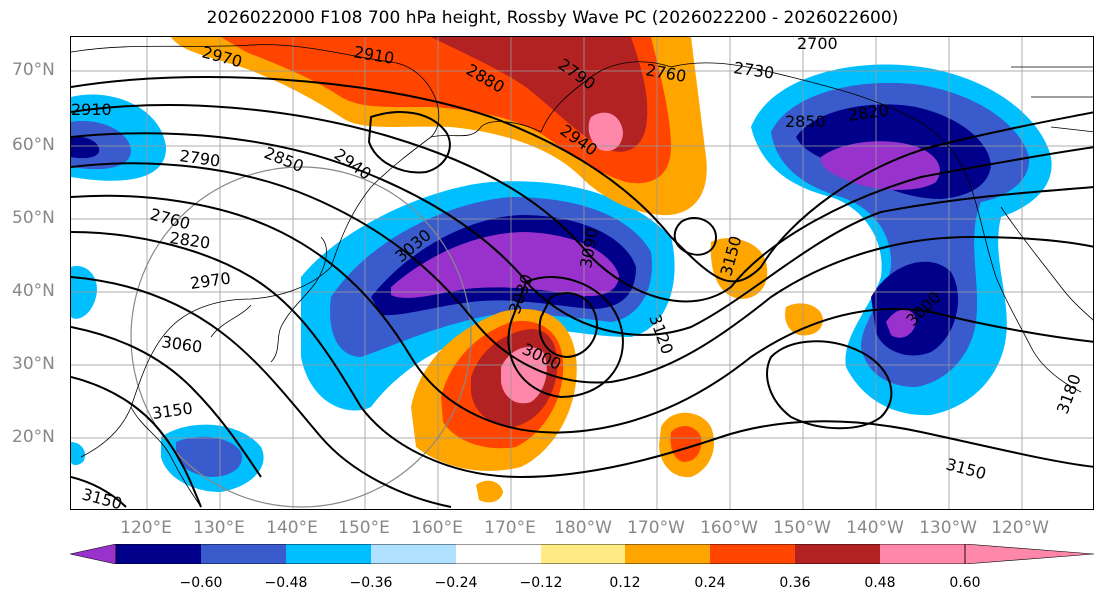  Describe the element at coordinates (219, 528) in the screenshot. I see `lon-label-130e: 130°E` at that location.